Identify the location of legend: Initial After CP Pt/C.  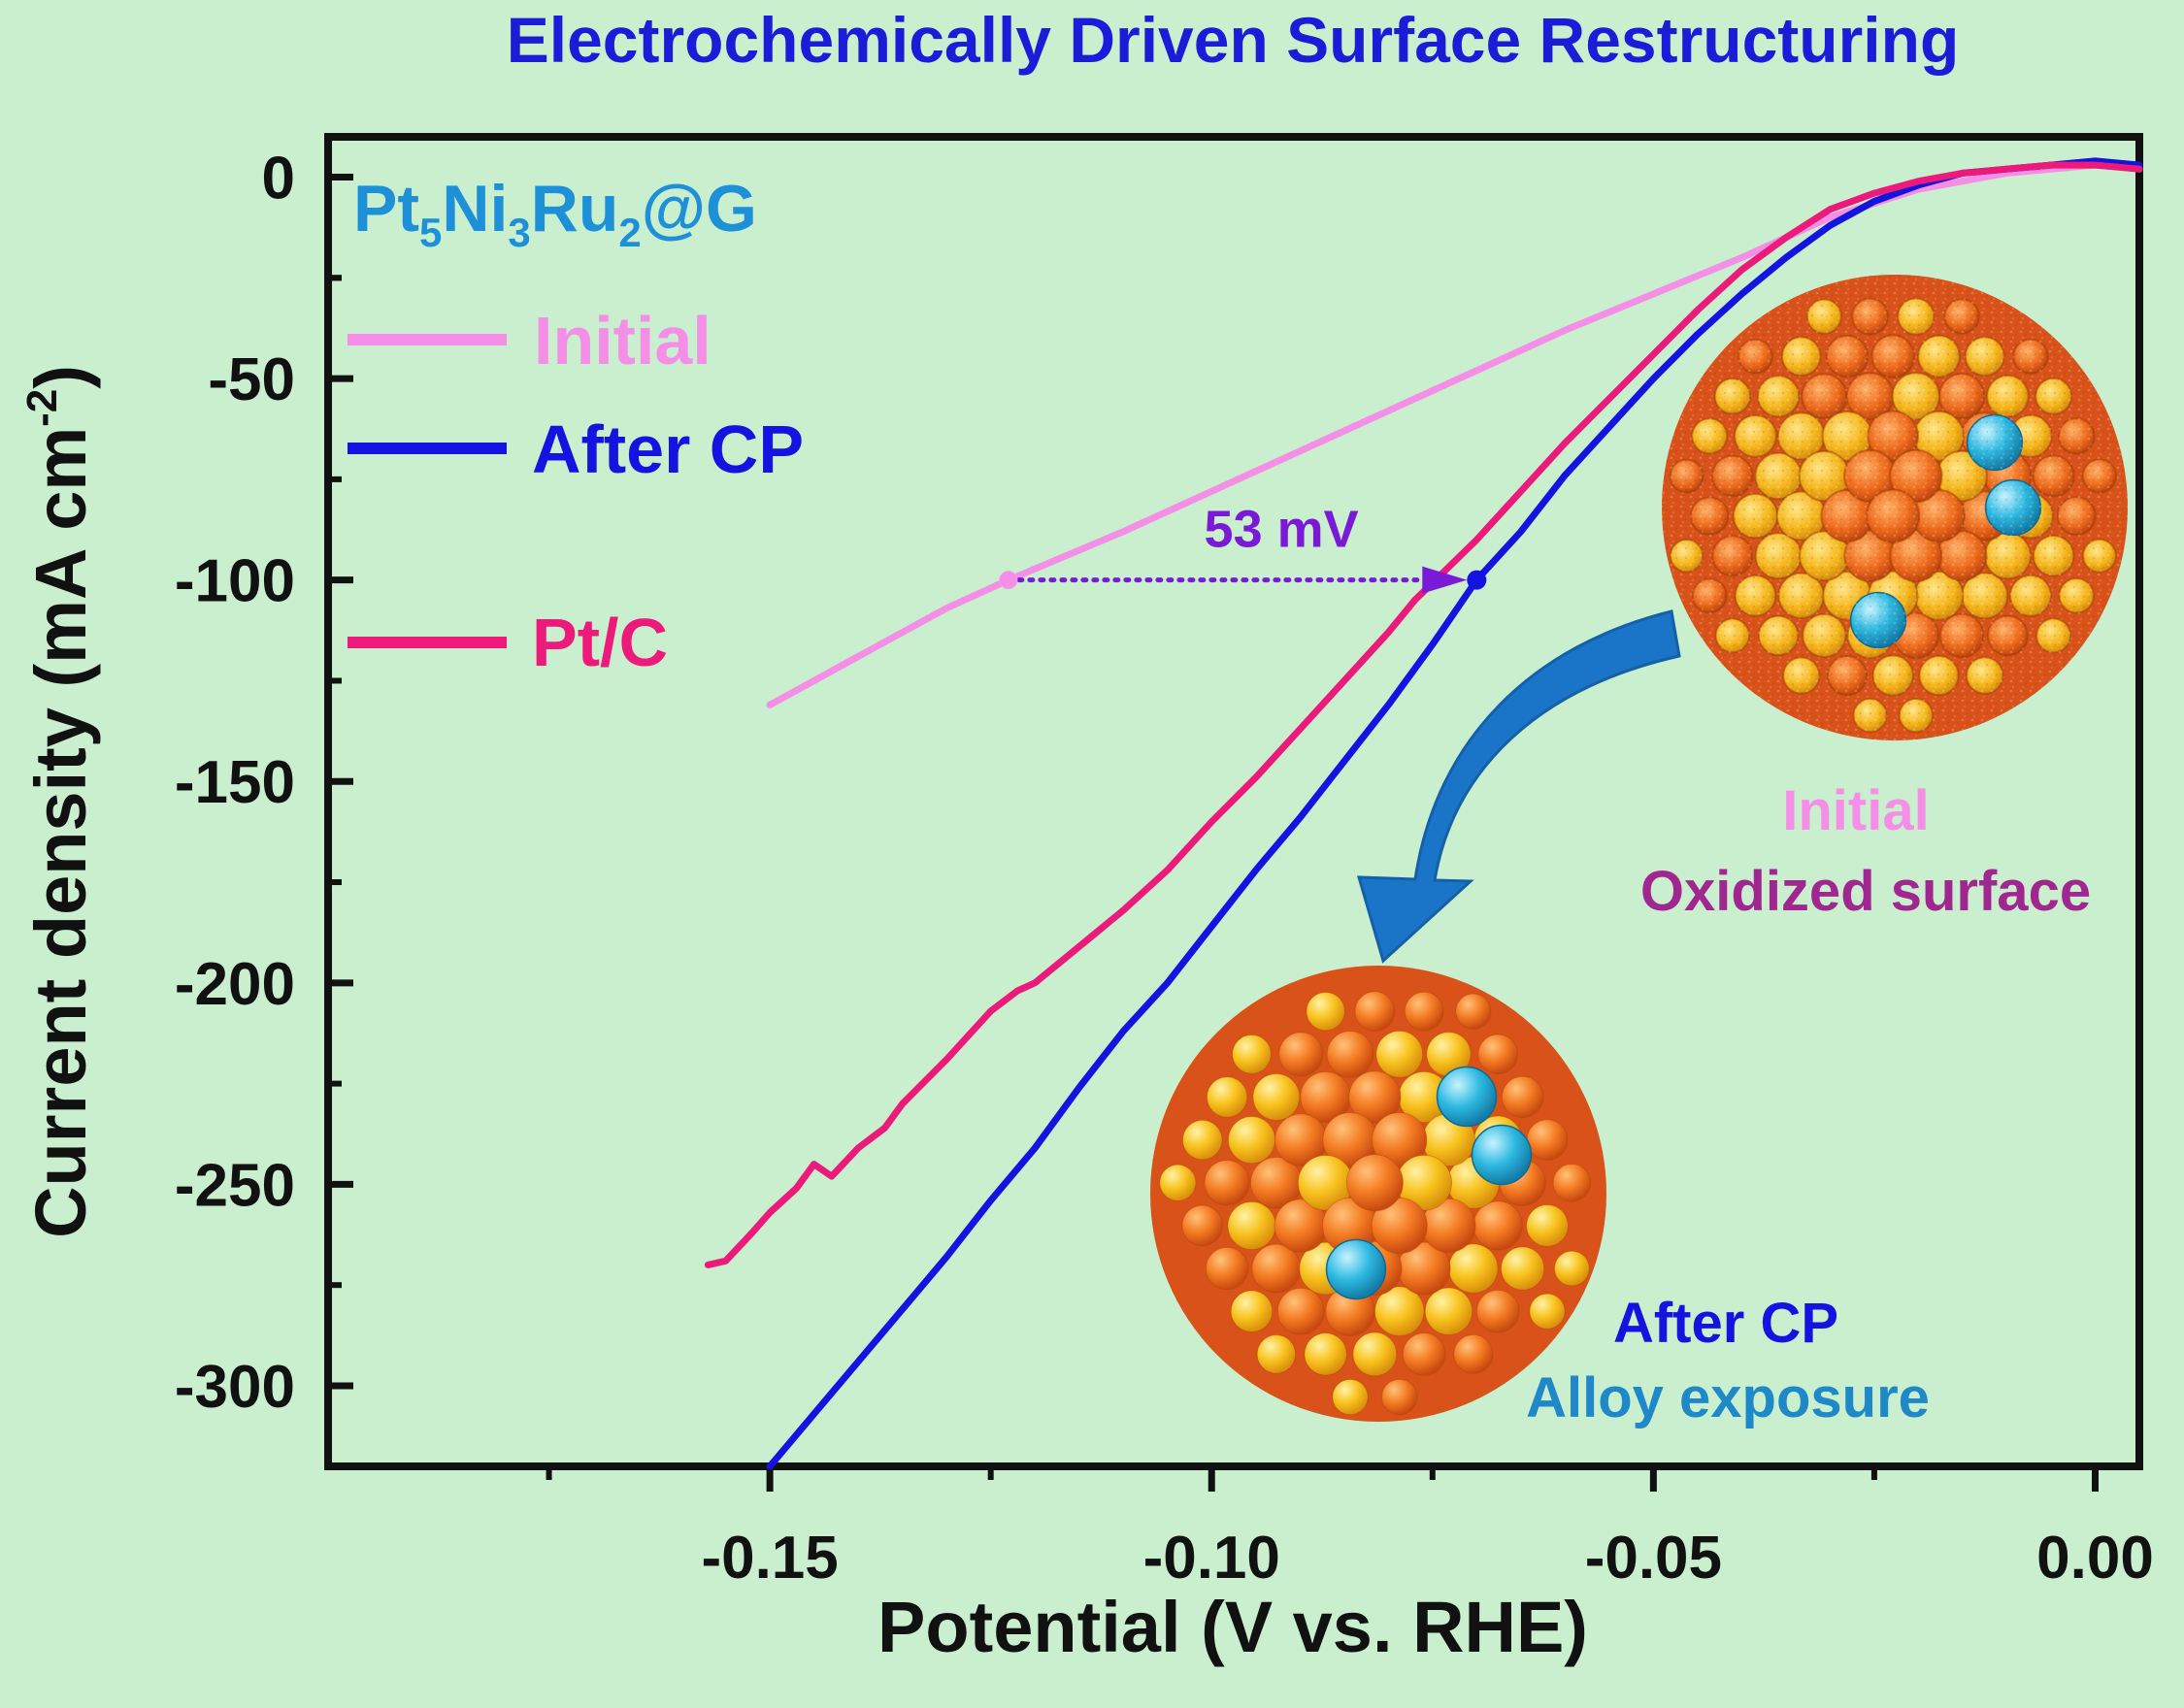
(575, 491).